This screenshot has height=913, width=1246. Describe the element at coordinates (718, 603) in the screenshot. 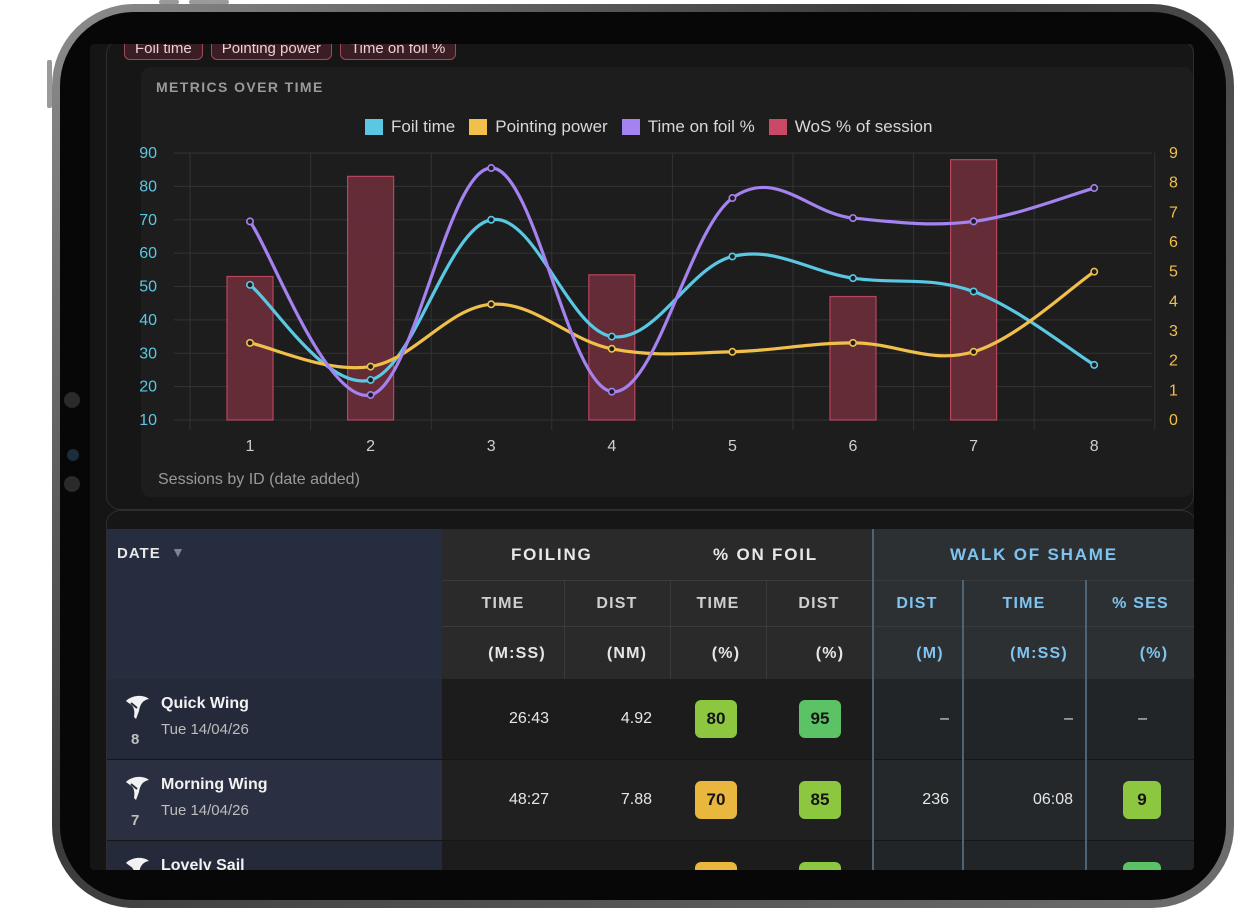

I see `col-pct-time: TIME` at that location.